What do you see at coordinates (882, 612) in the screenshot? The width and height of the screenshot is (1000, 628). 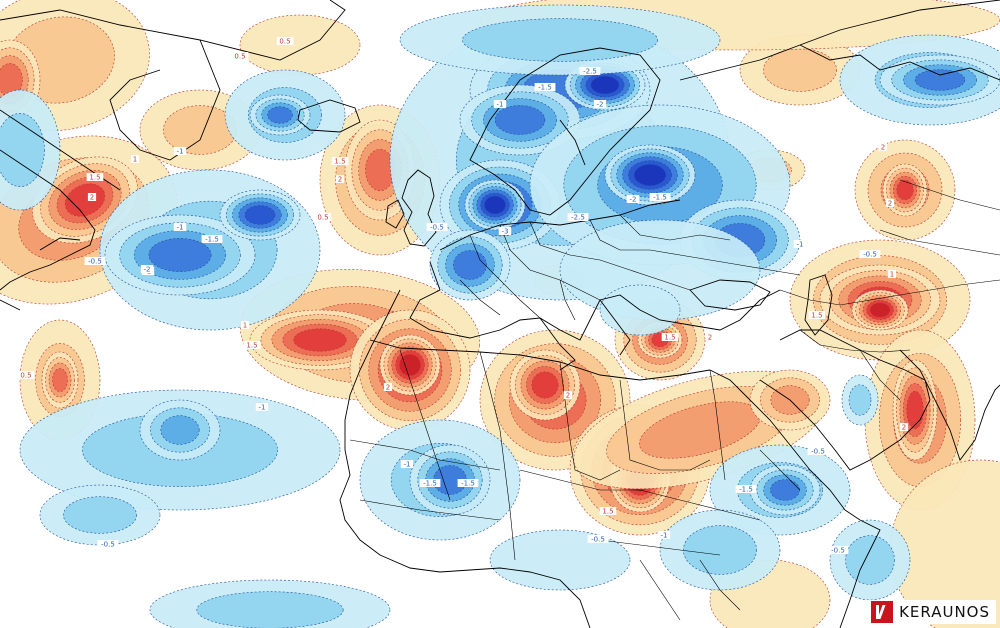 I see `keraunos-logo-icon` at bounding box center [882, 612].